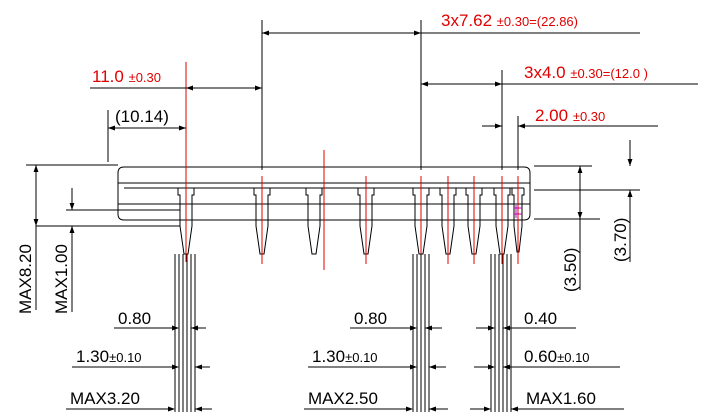 The height and width of the screenshot is (419, 712). What do you see at coordinates (561, 398) in the screenshot?
I see `maxw-c-value: MAX1.60` at bounding box center [561, 398].